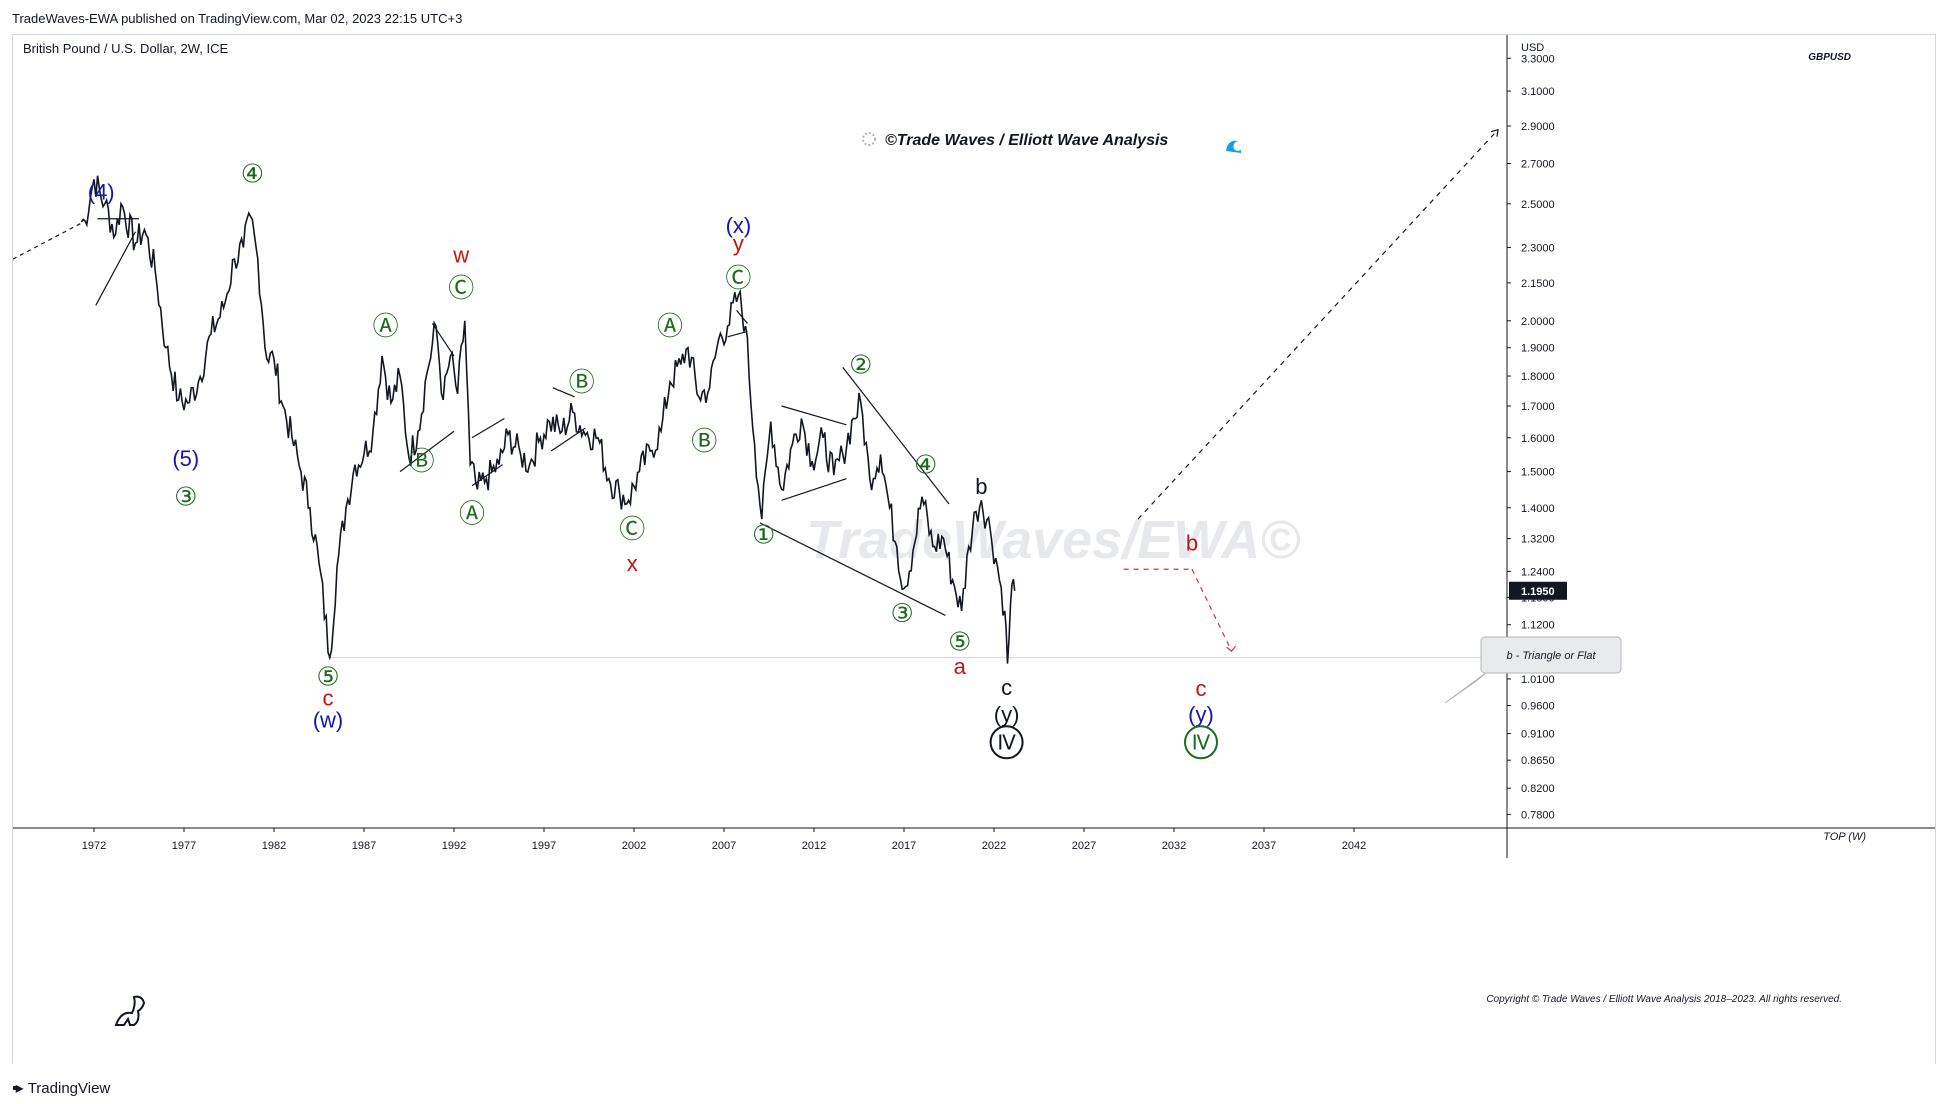  I want to click on flag-bottom-line, so click(568, 439).